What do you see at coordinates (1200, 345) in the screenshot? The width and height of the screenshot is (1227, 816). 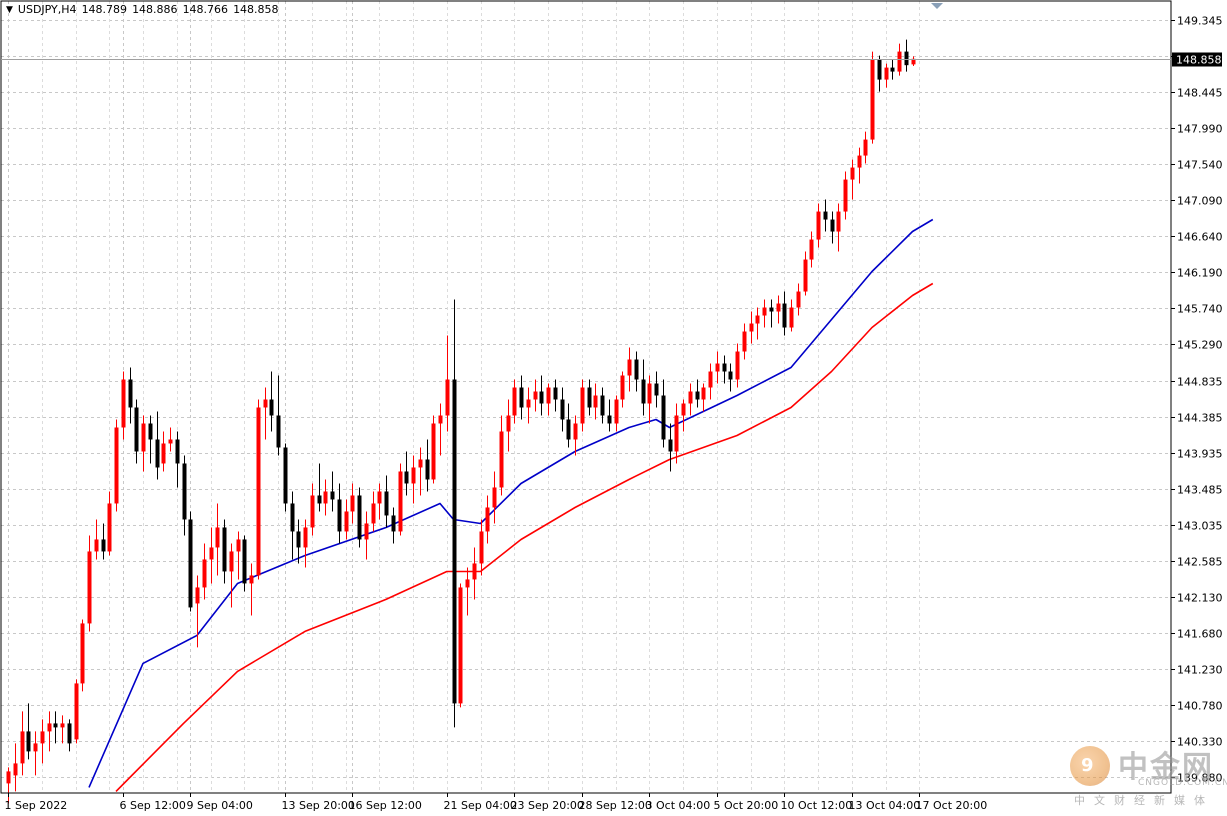 I see `y-tick-label: 145.290` at bounding box center [1200, 345].